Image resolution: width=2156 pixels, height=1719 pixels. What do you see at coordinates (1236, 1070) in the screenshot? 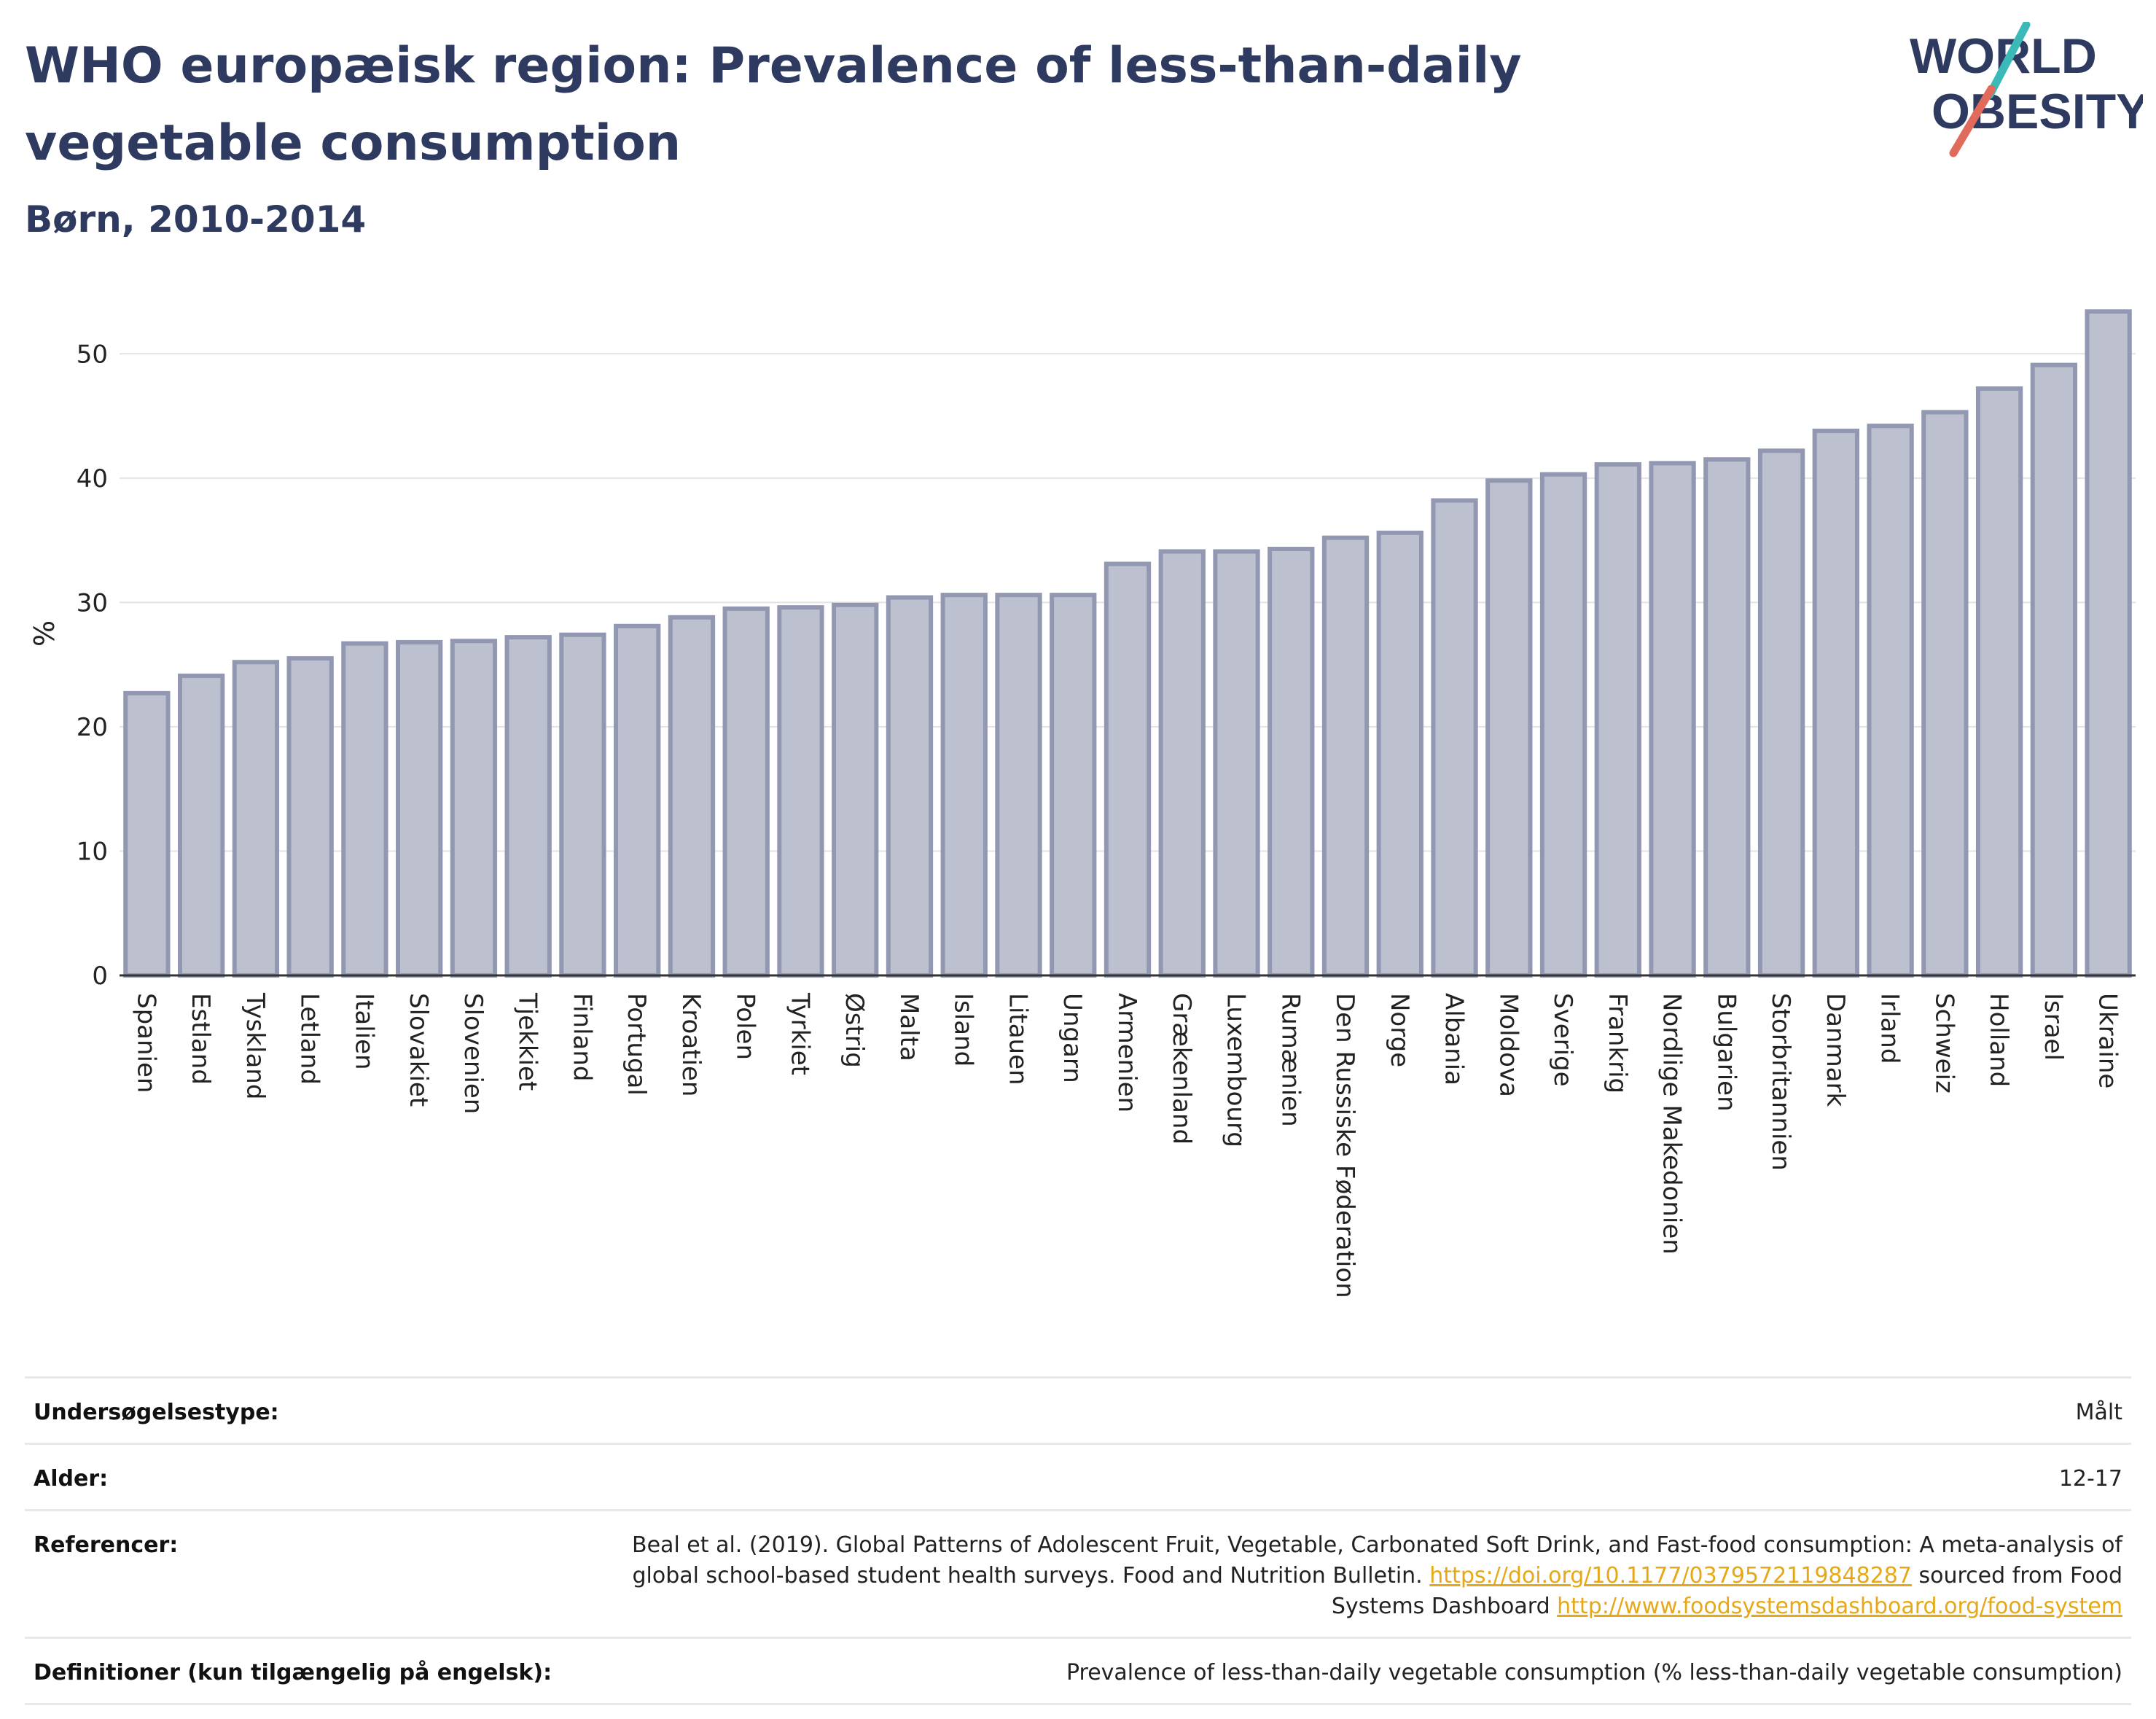
I see `x-tick-label: Luxembourg` at bounding box center [1236, 1070].